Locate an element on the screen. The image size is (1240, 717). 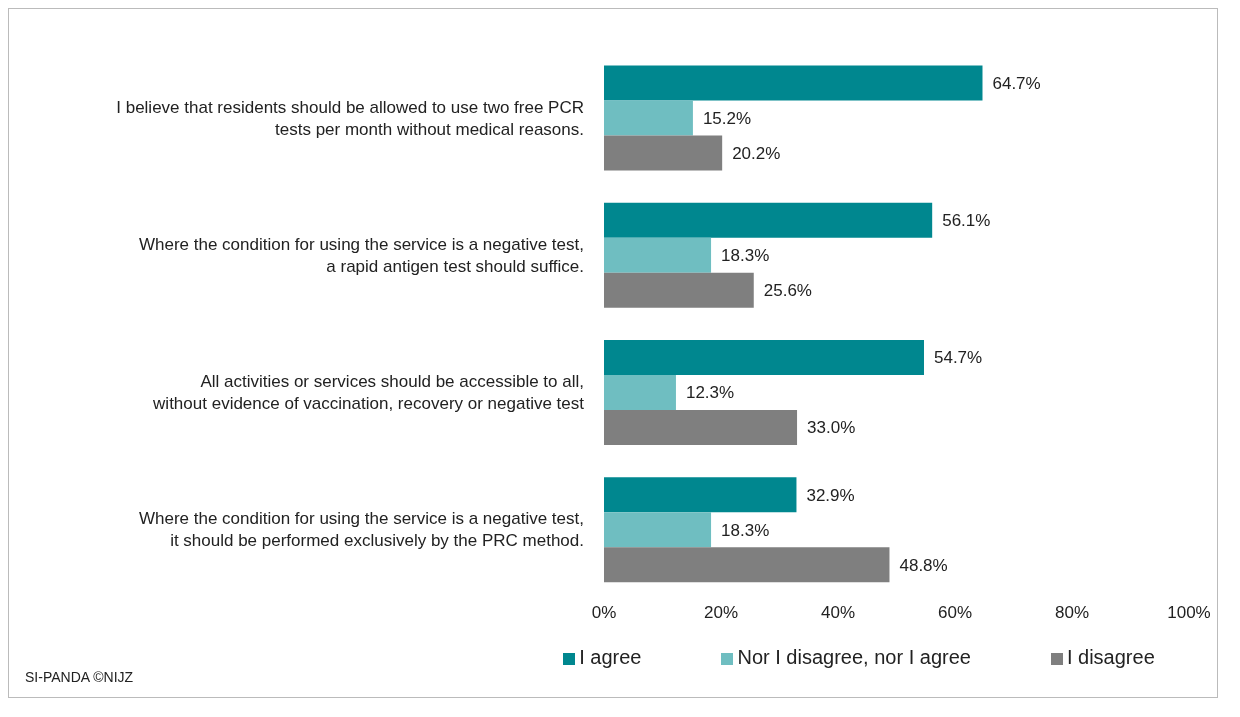
data-label: 32.9% is located at coordinates (830, 495).